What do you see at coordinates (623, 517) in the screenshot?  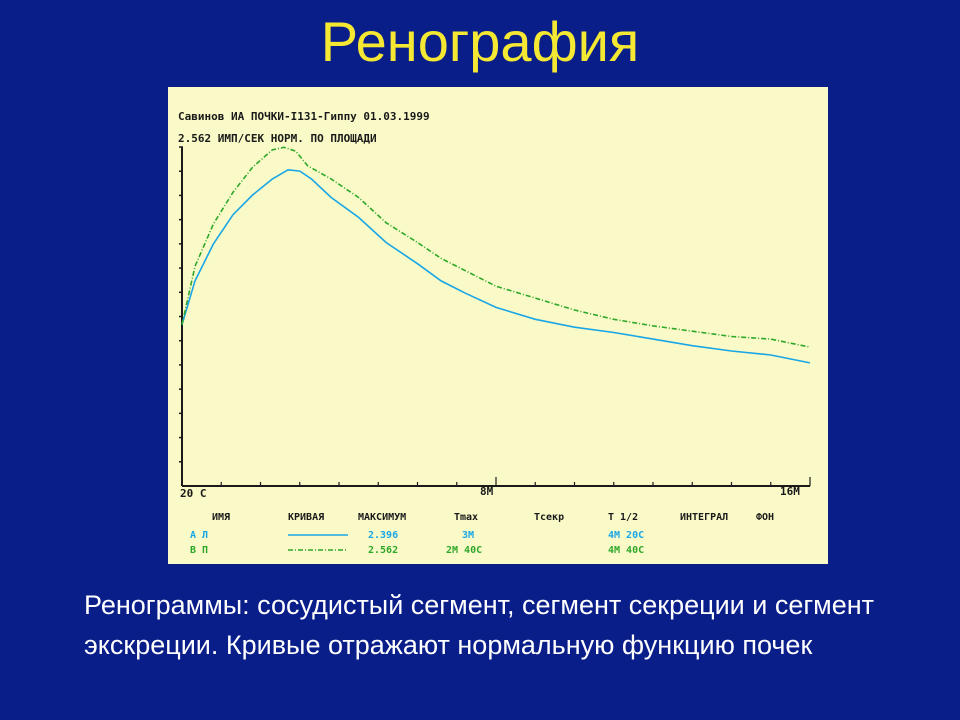 I see `legend-header-t-half: Т 1/2` at bounding box center [623, 517].